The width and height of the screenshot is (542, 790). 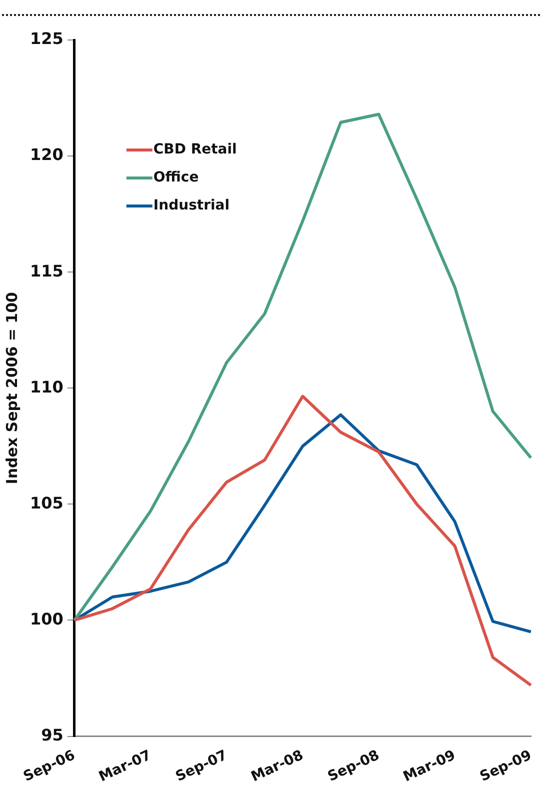 What do you see at coordinates (47, 270) in the screenshot?
I see `y-tick-label: 115` at bounding box center [47, 270].